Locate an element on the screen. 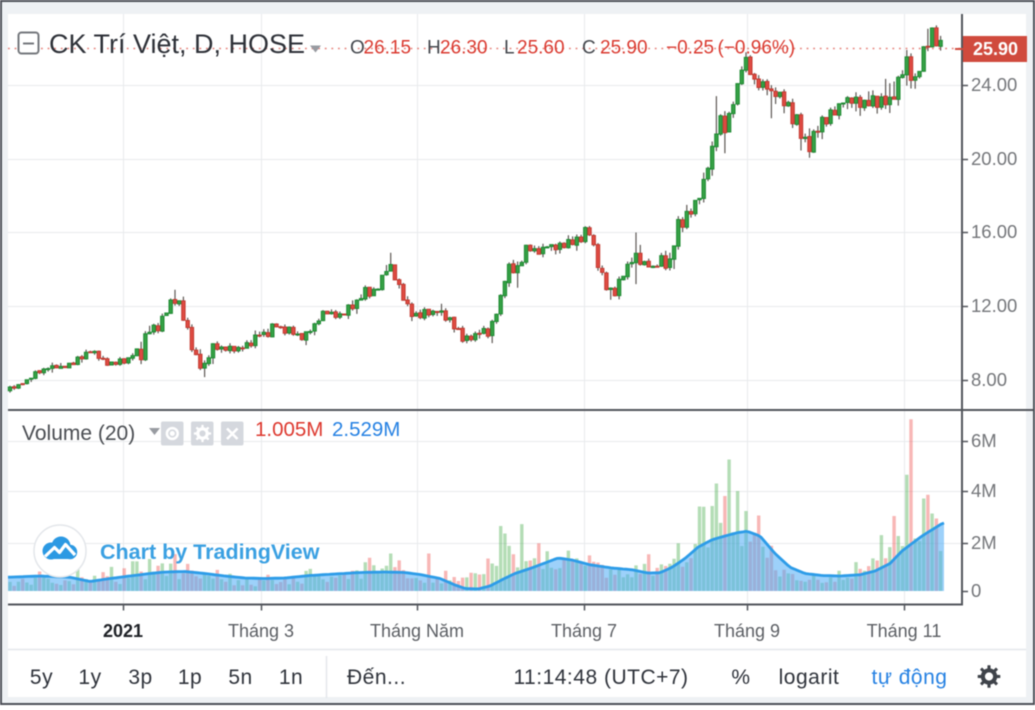  svg-text: (−0.96%) is located at coordinates (757, 48).